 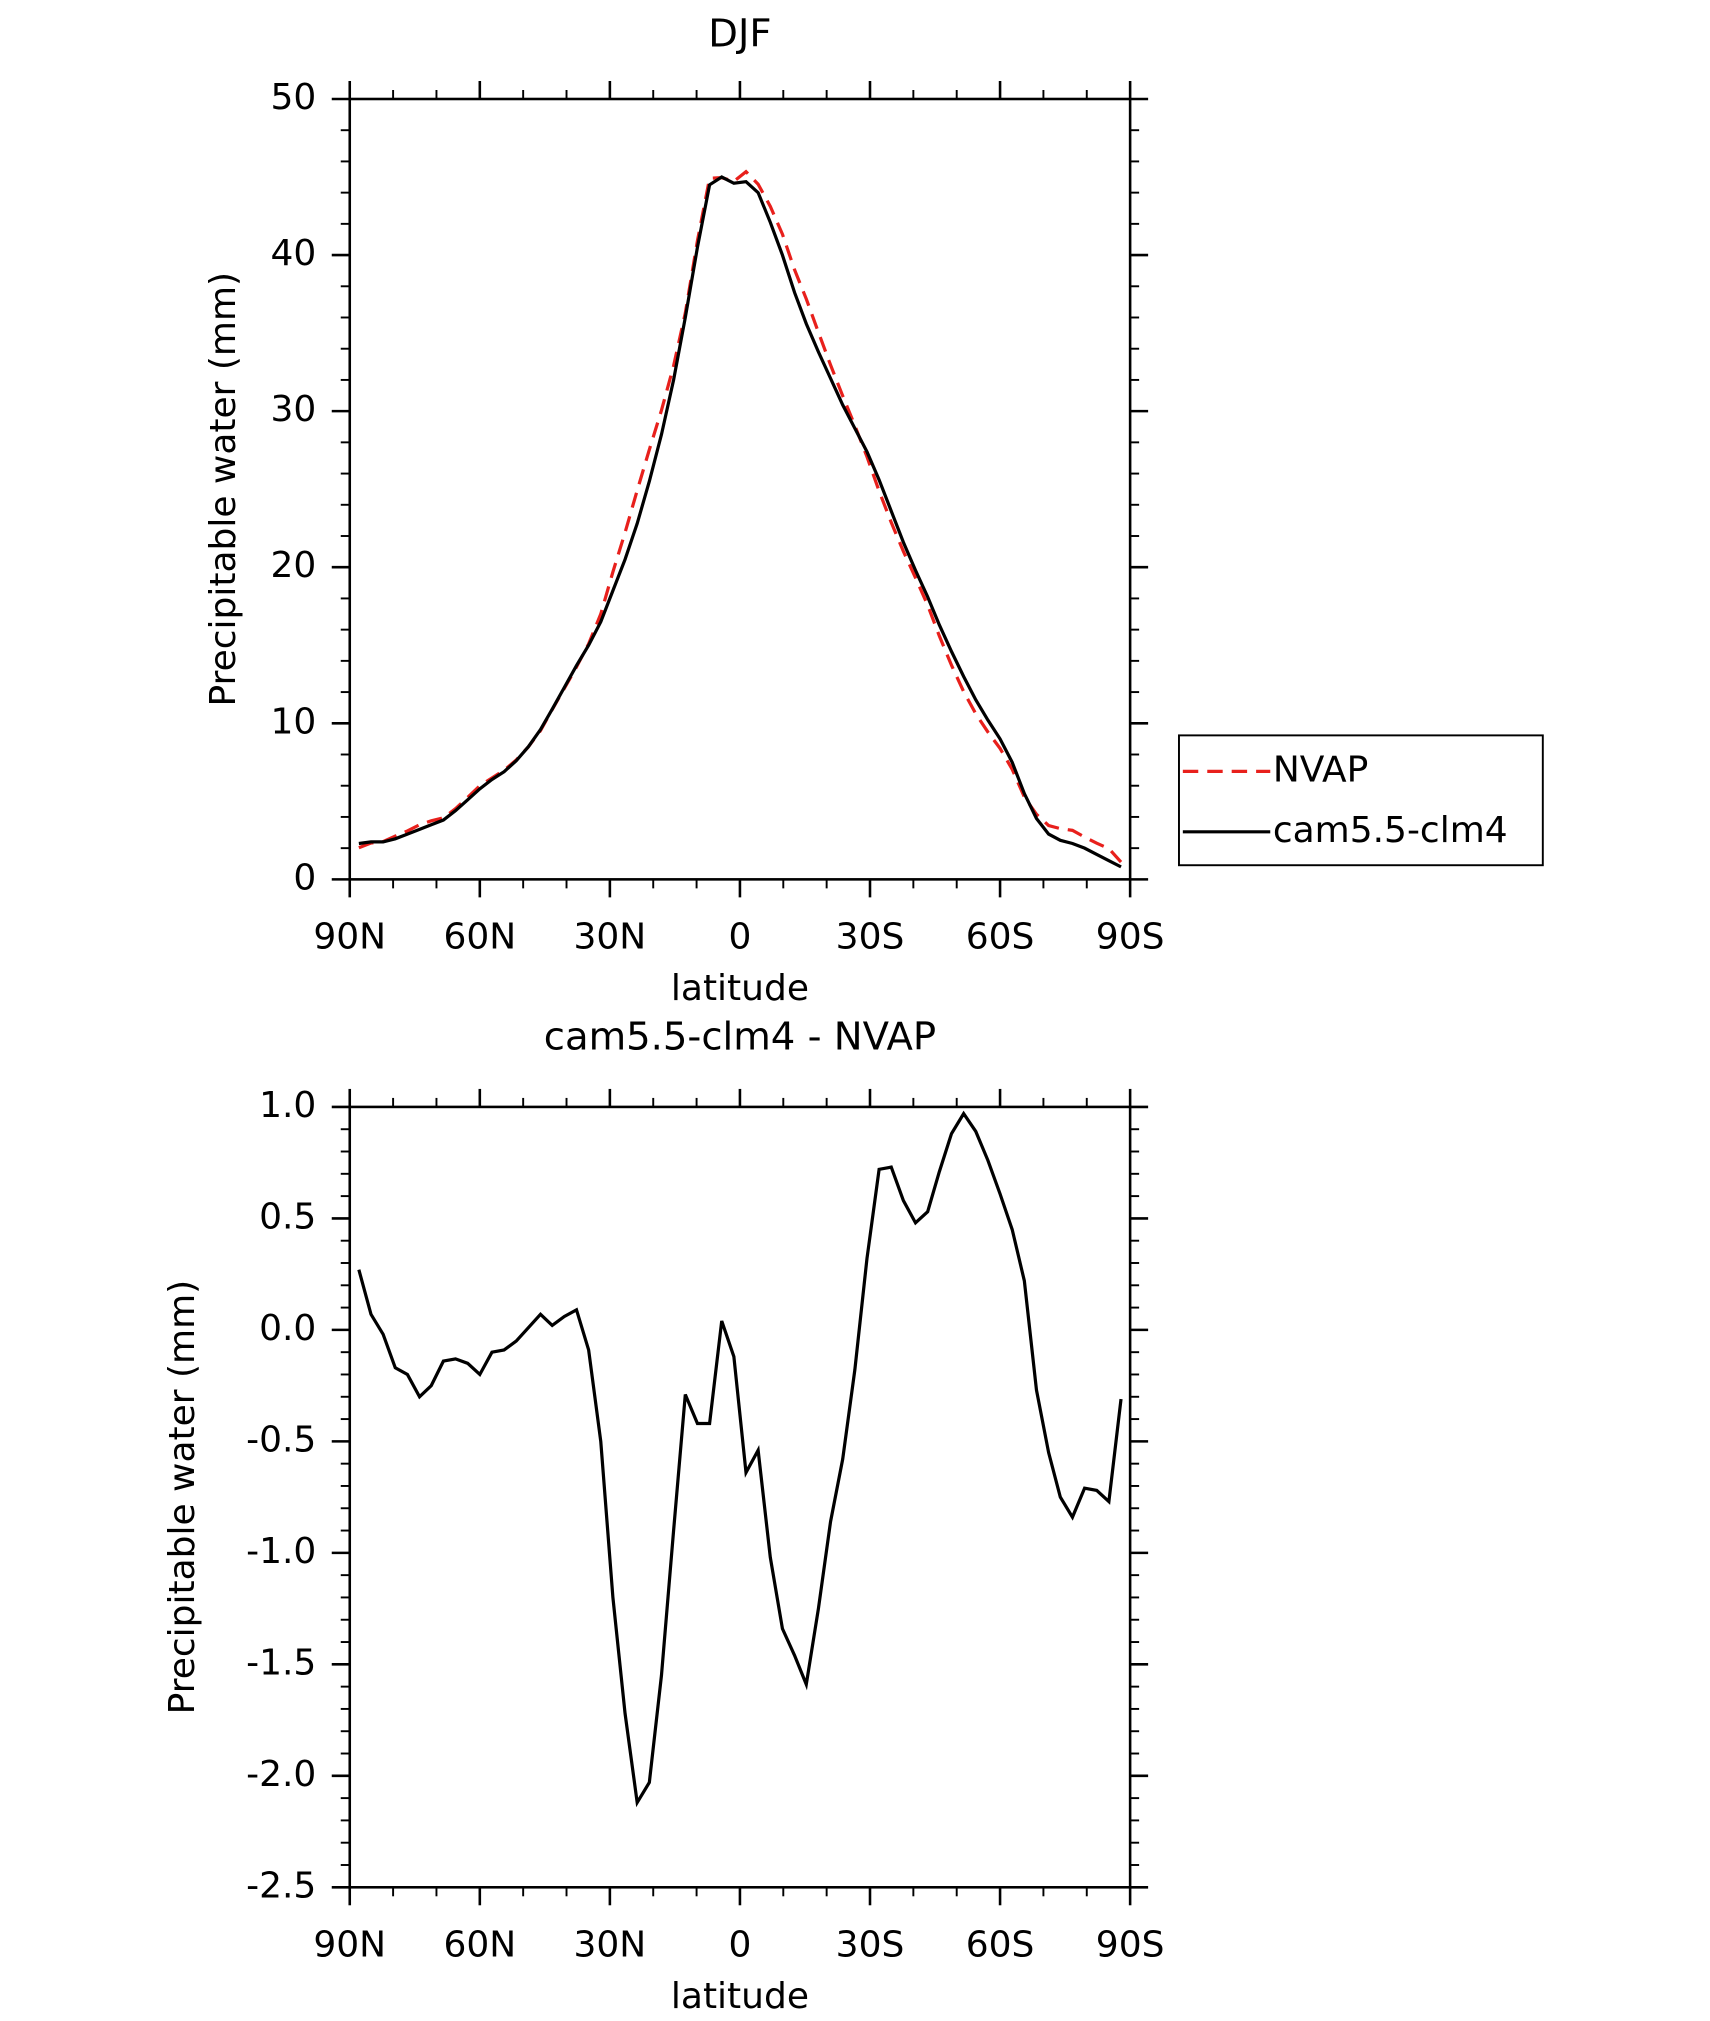 What do you see at coordinates (287, 1105) in the screenshot?
I see `y-tick-label: 1.0` at bounding box center [287, 1105].